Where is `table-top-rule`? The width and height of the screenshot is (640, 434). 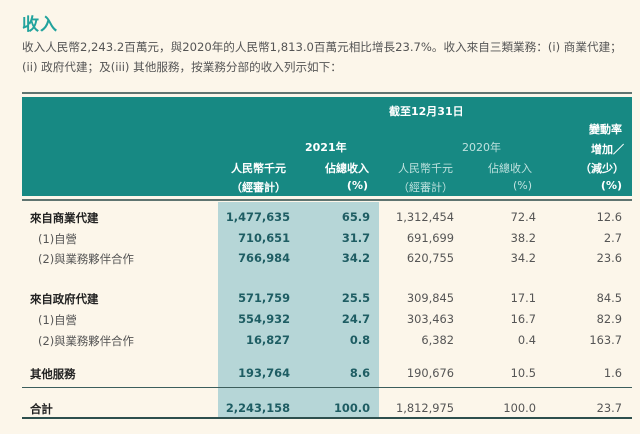
table-top-rule is located at coordinates (327, 93).